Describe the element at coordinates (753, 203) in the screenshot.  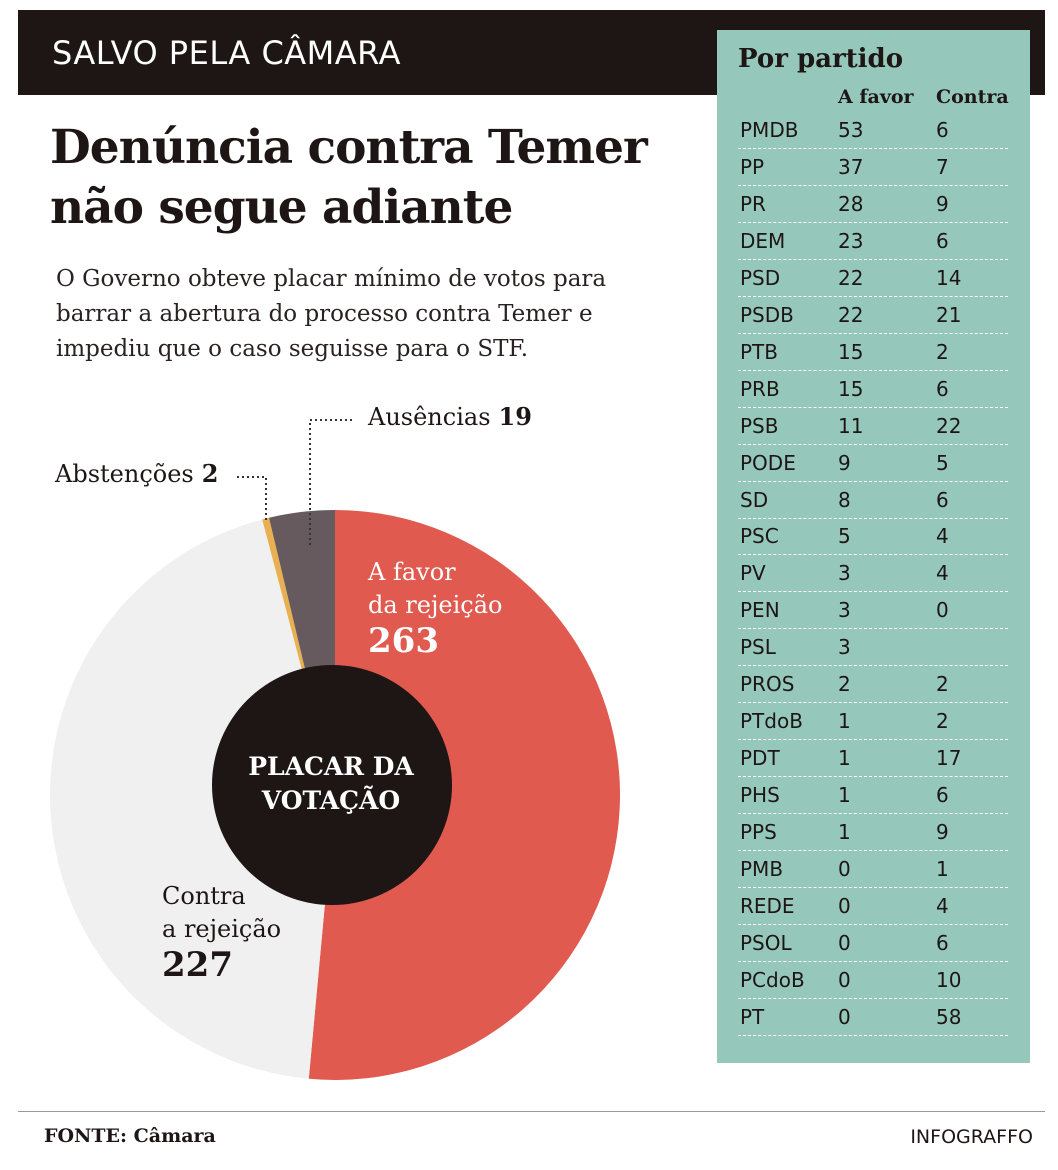
I see `party-name: PR` at that location.